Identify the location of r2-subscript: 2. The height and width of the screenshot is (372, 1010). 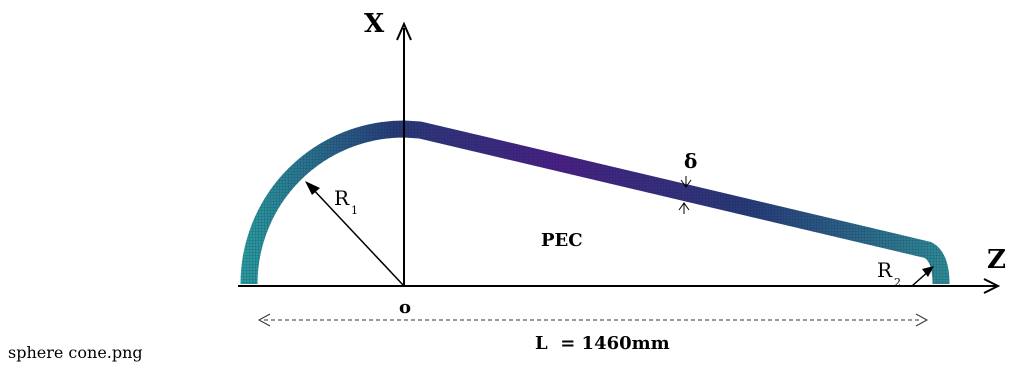
(897, 282).